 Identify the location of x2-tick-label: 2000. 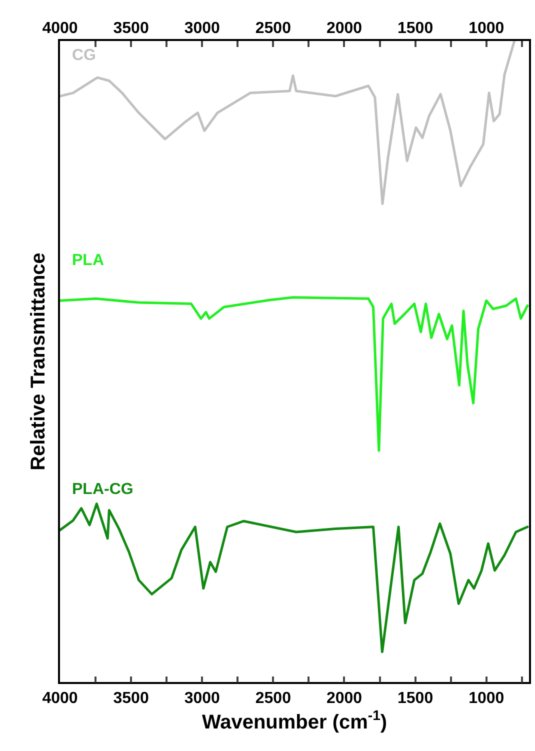
(344, 28).